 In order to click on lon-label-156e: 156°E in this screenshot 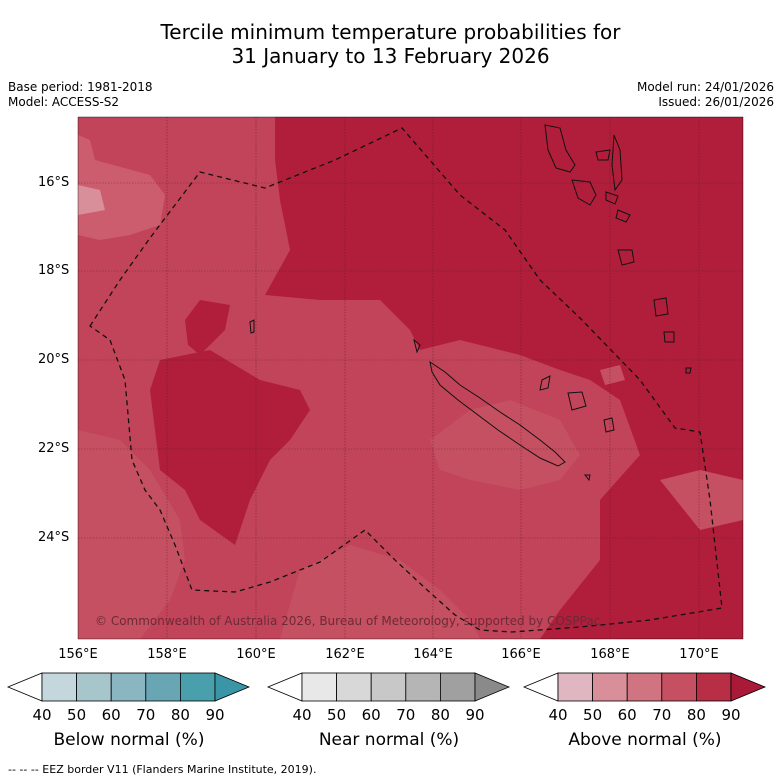, I will do `click(78, 654)`.